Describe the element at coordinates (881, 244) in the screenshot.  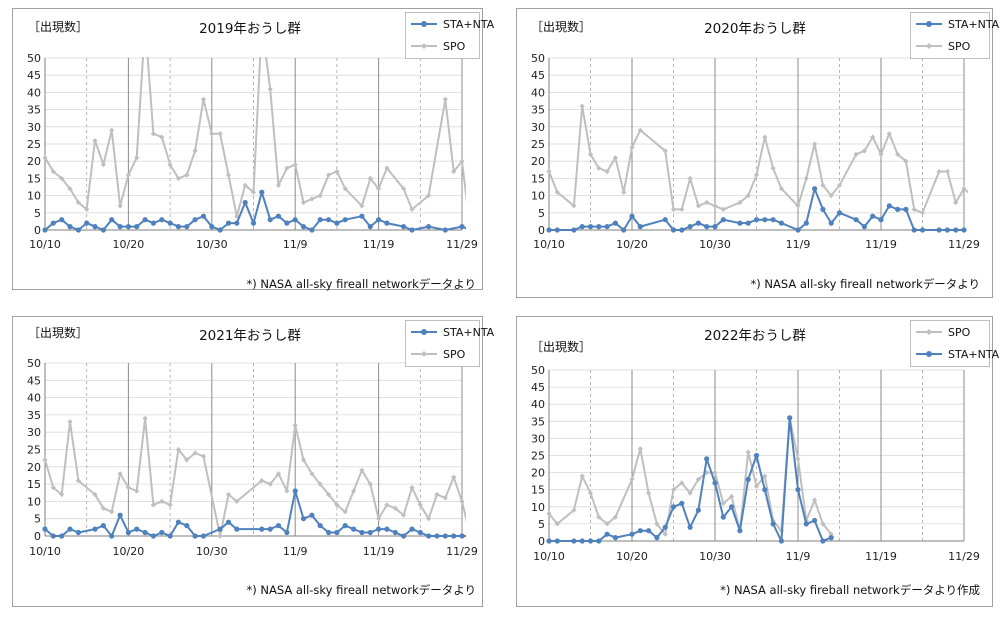
I see `x-tick-label: 11/19` at that location.